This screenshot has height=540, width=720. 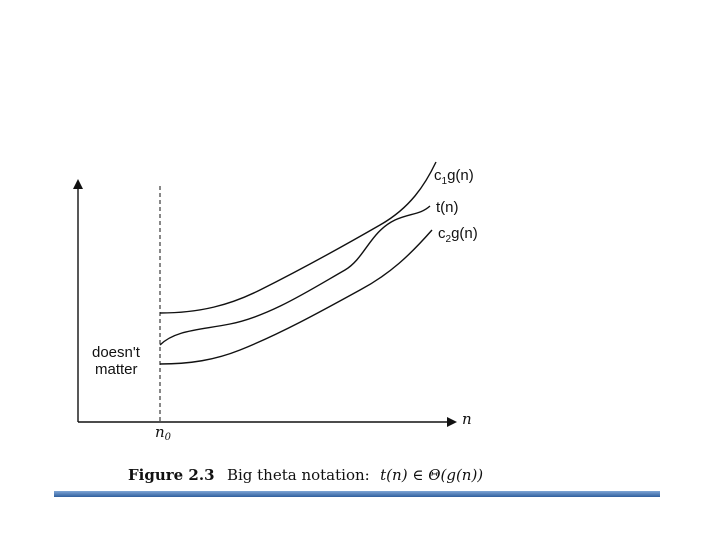 I want to click on threshold-label: n0, so click(x=163, y=433).